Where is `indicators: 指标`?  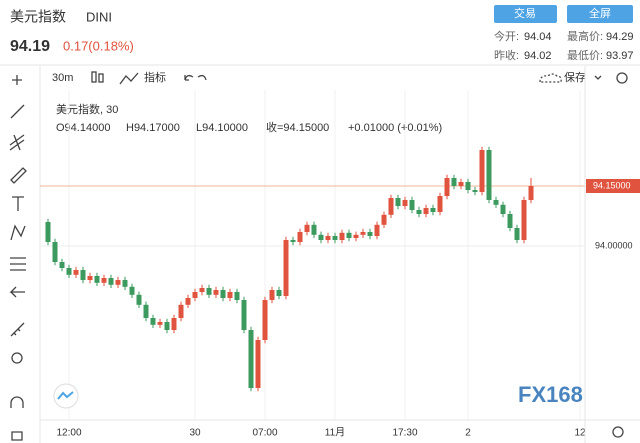
indicators: 指标 is located at coordinates (155, 77).